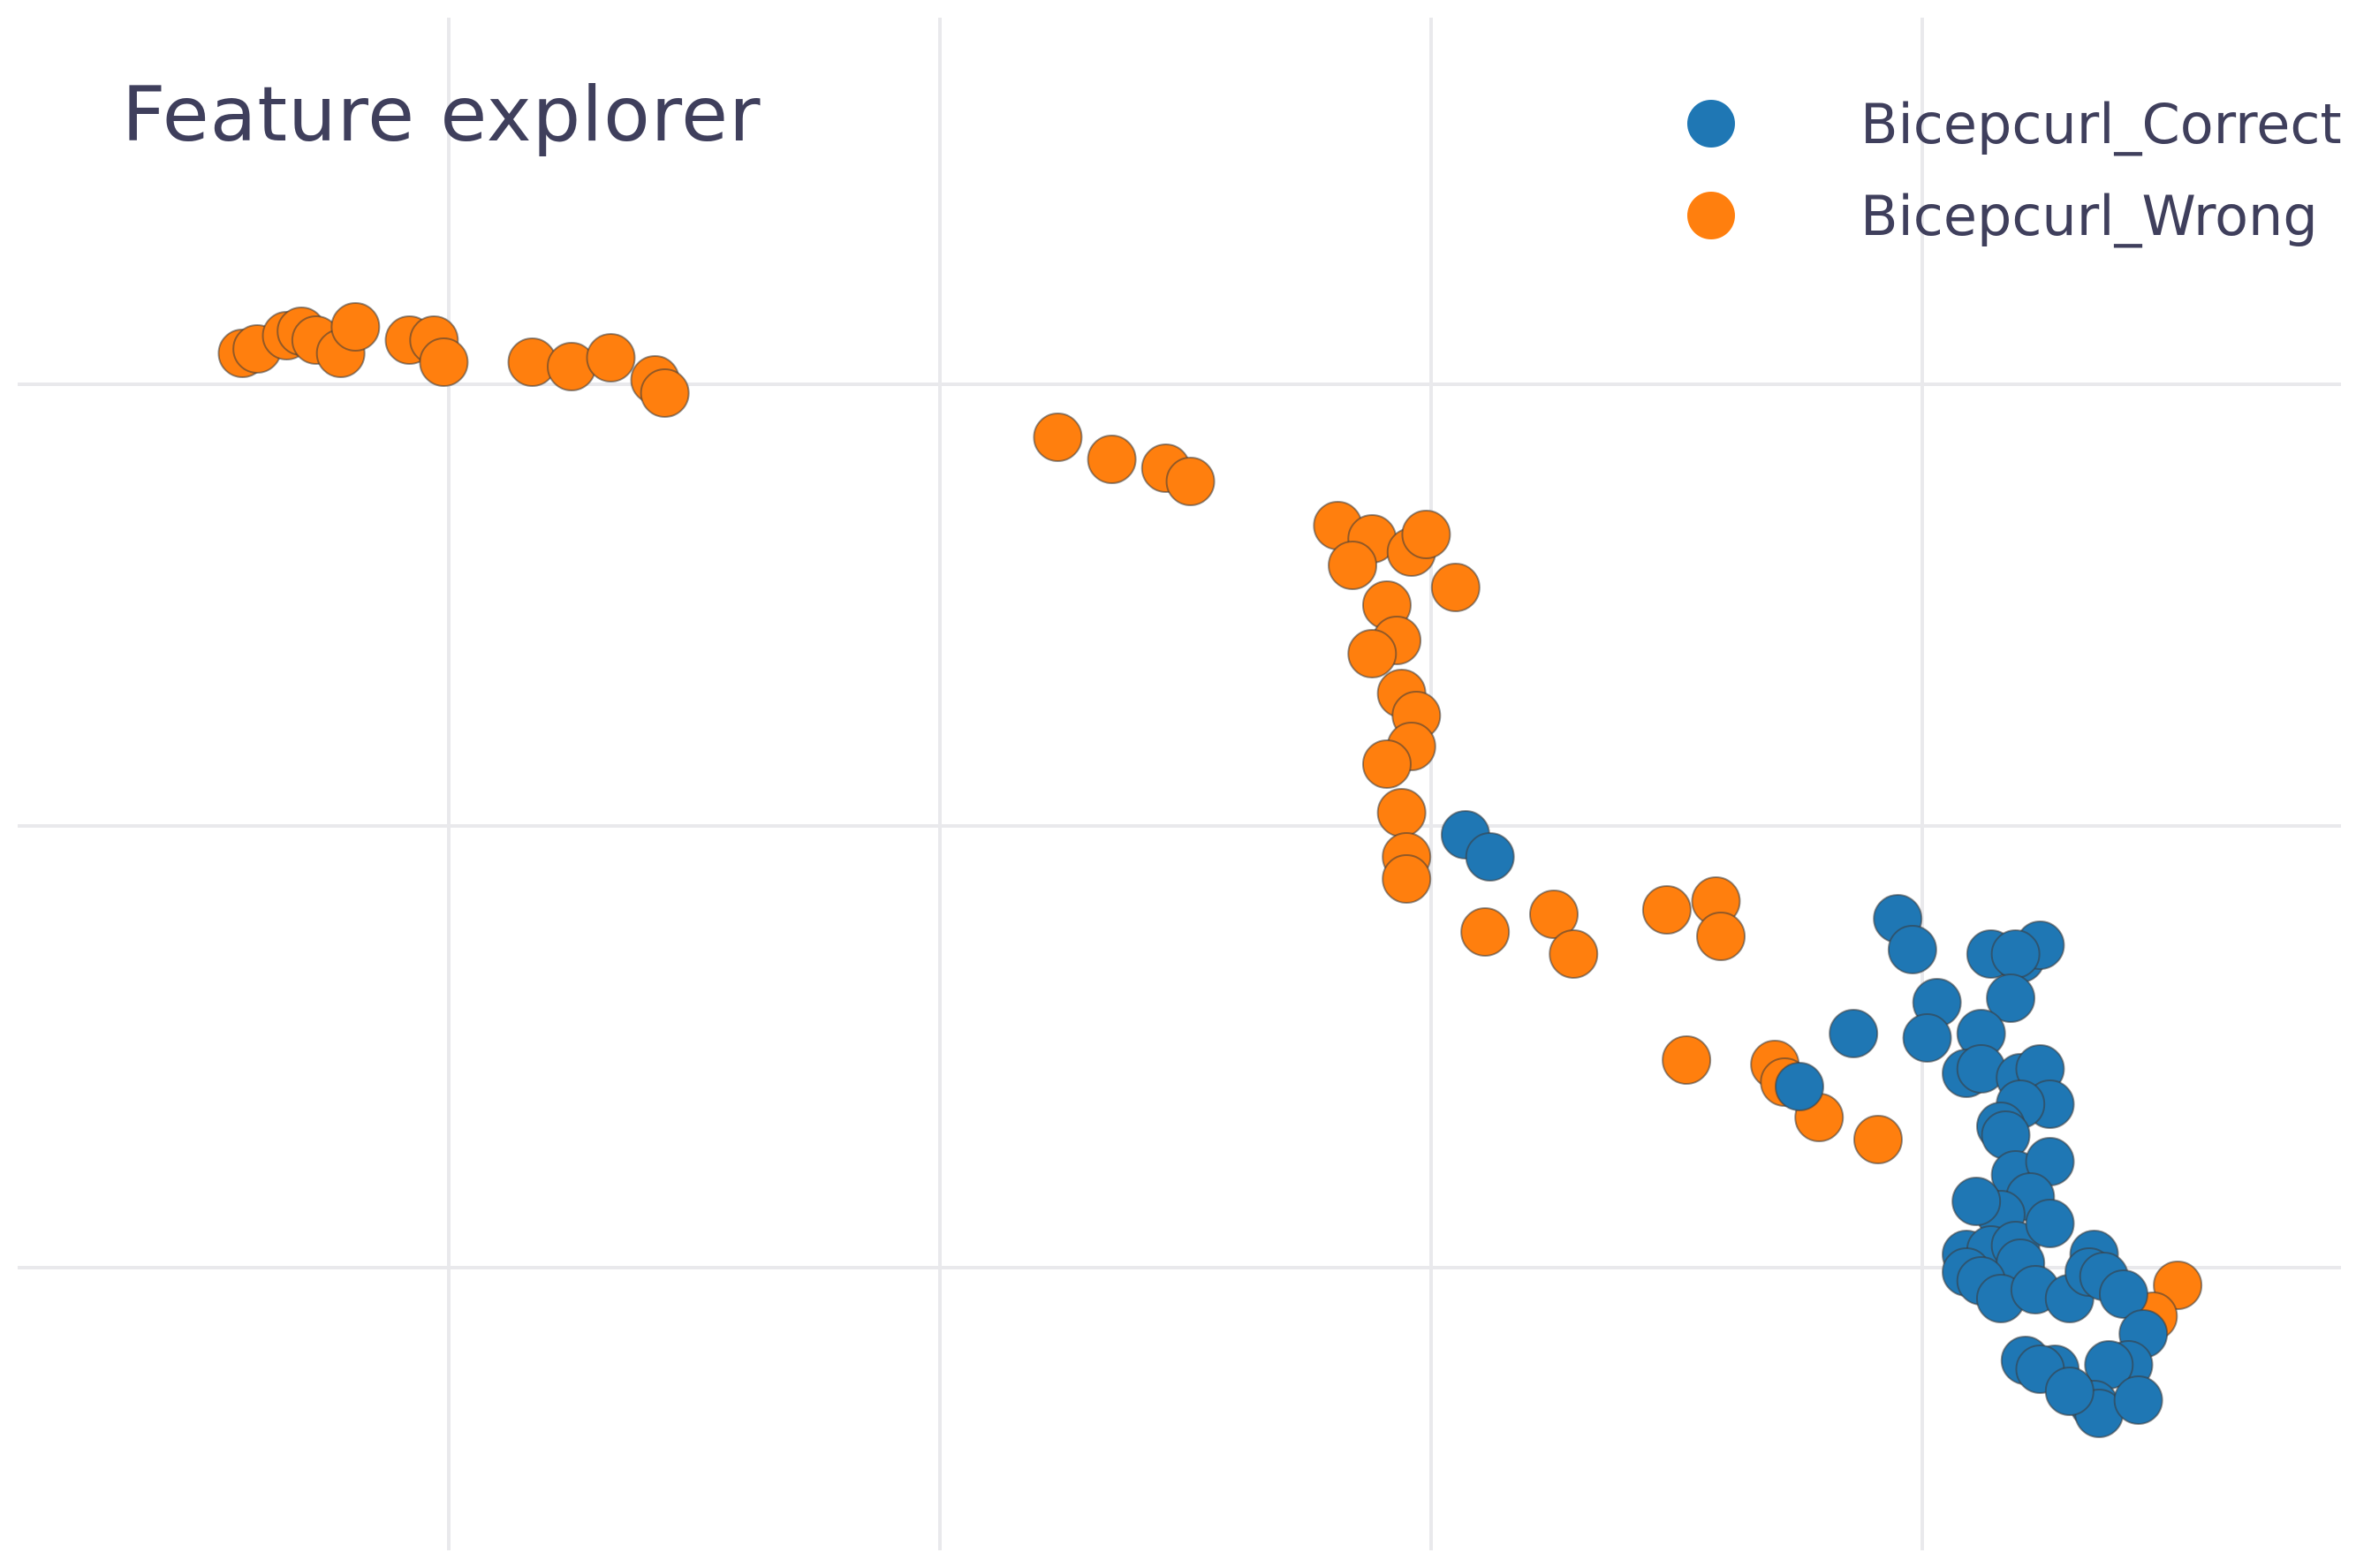  I want to click on legend-label-correct: Bicepcurl_Correct, so click(2101, 123).